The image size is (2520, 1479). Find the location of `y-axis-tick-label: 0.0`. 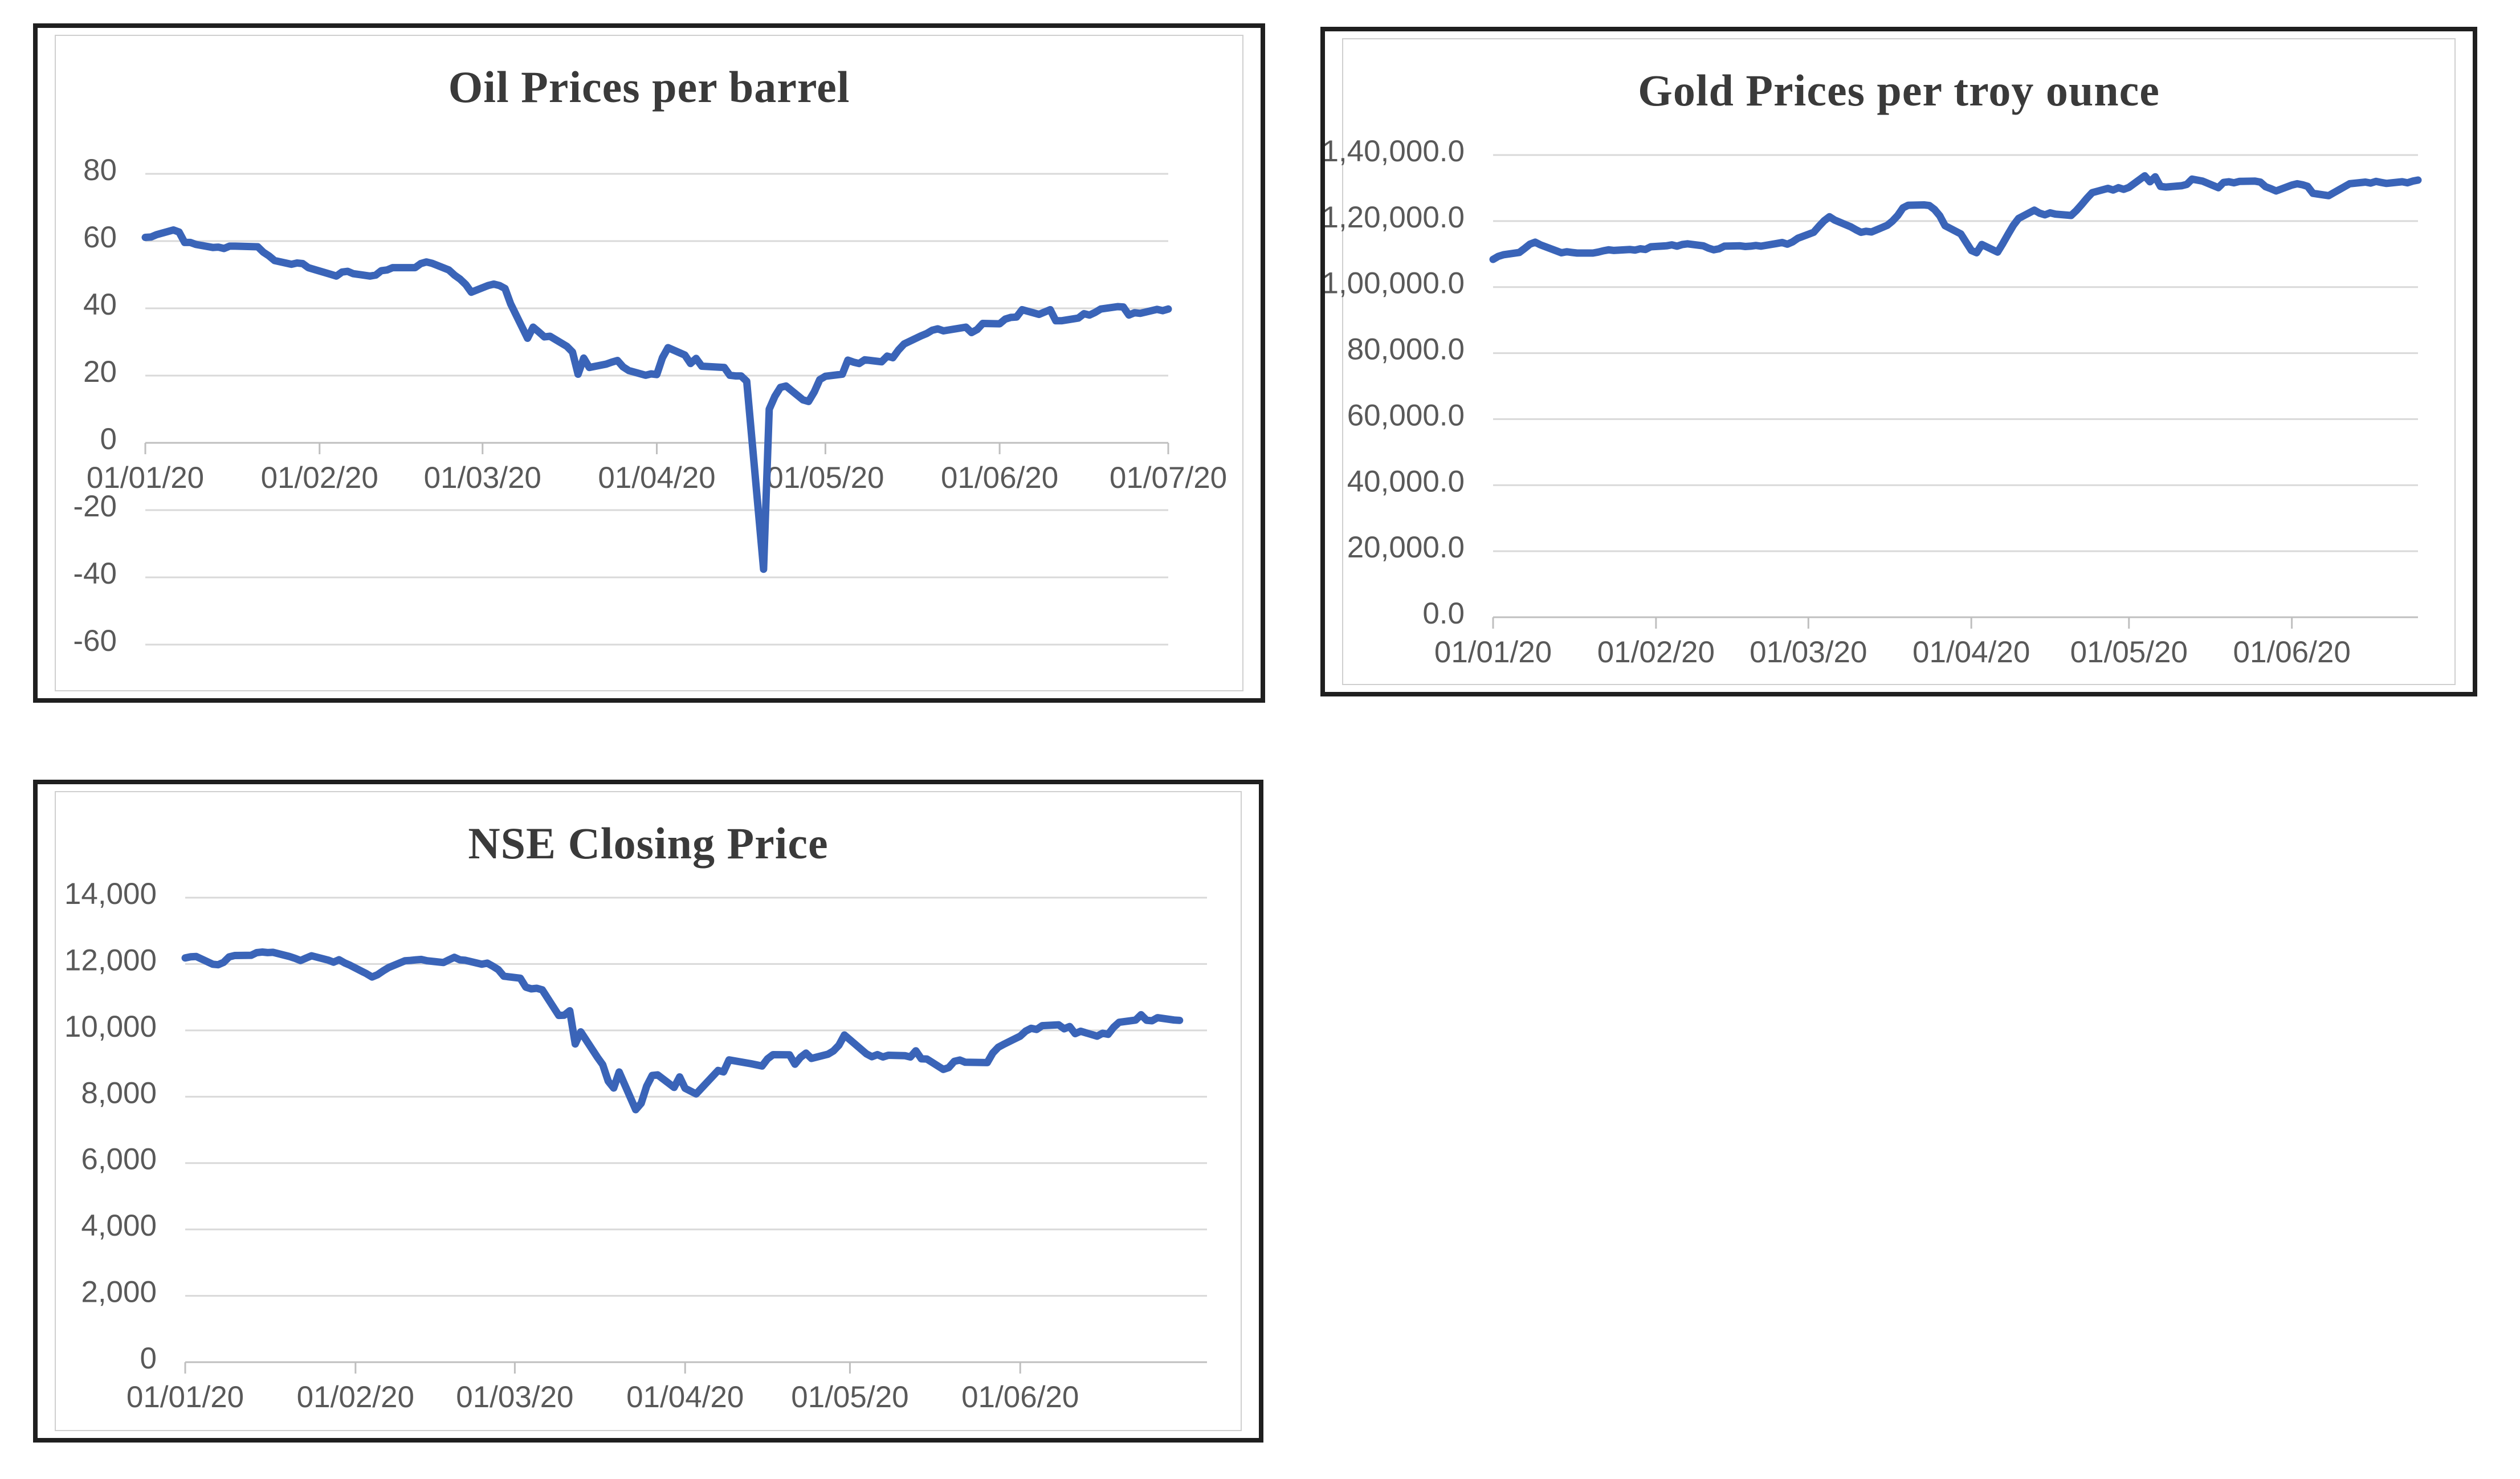

y-axis-tick-label: 0.0 is located at coordinates (1443, 613).